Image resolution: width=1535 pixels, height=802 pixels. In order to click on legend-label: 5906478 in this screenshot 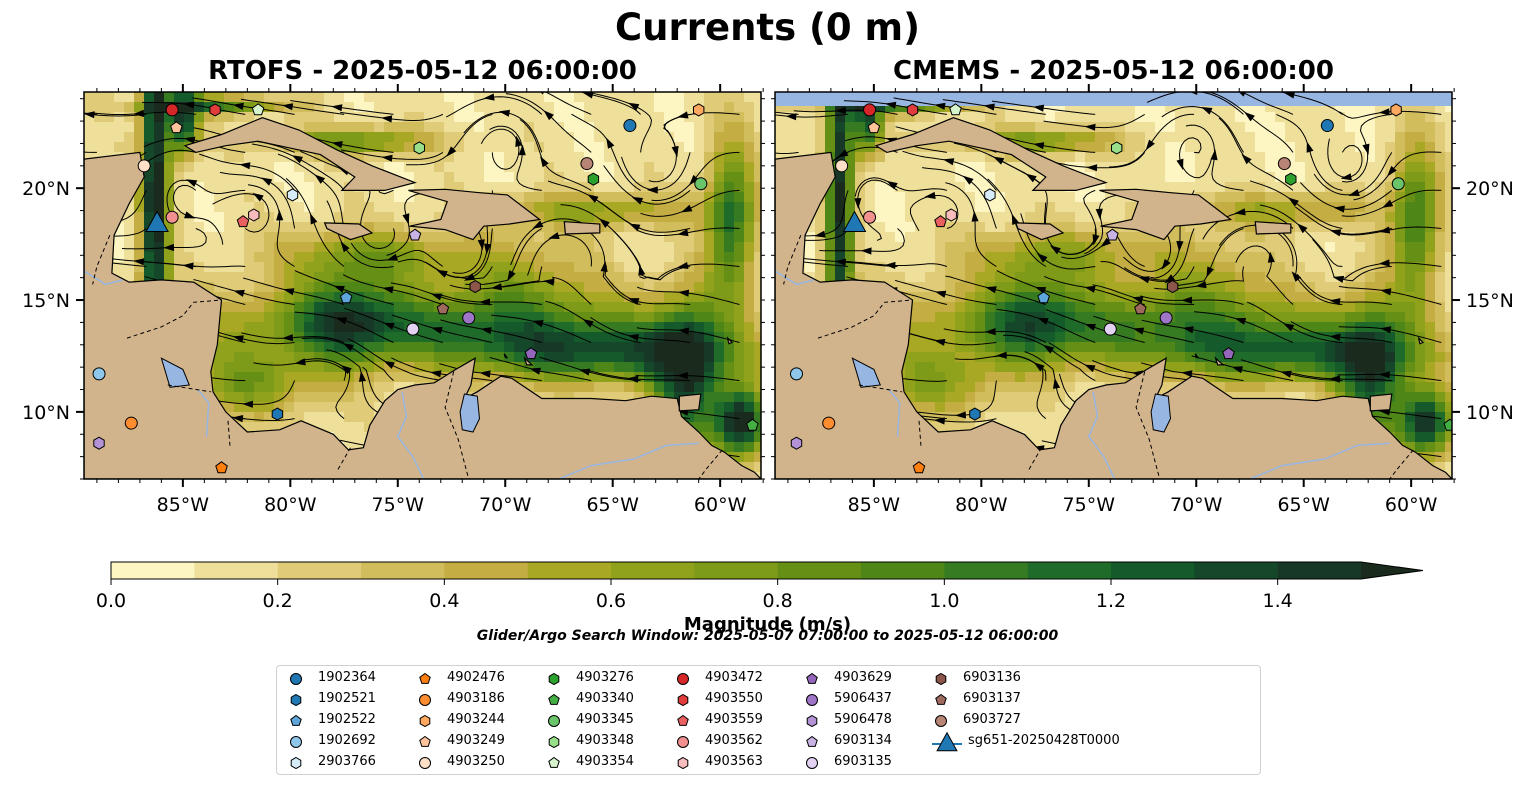, I will do `click(863, 719)`.